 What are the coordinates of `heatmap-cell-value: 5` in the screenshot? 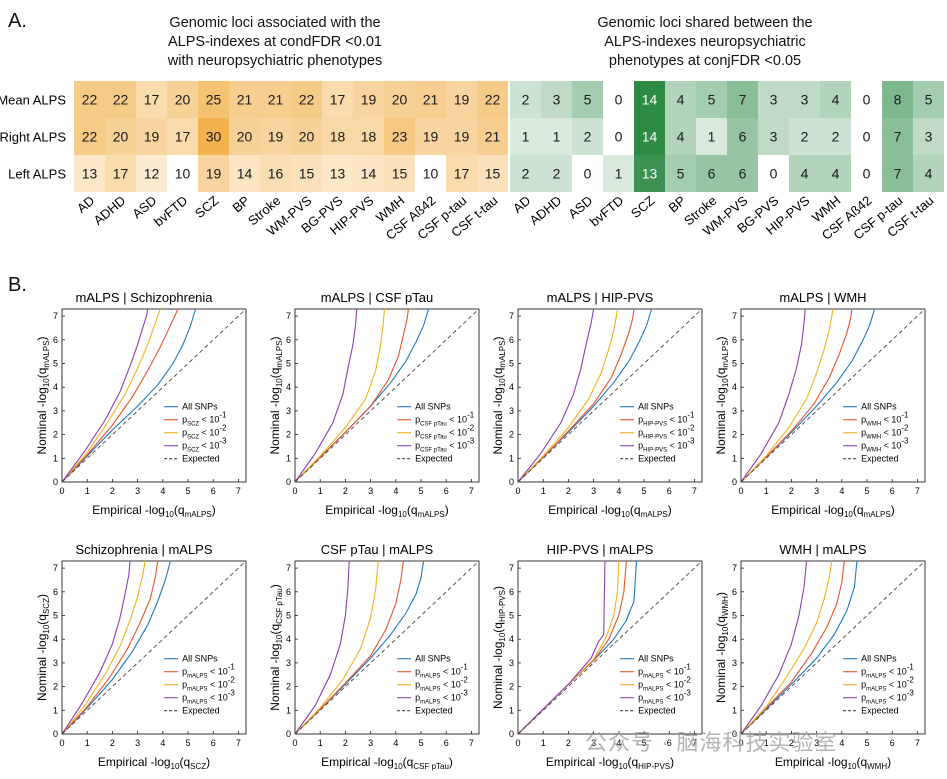 It's located at (588, 100).